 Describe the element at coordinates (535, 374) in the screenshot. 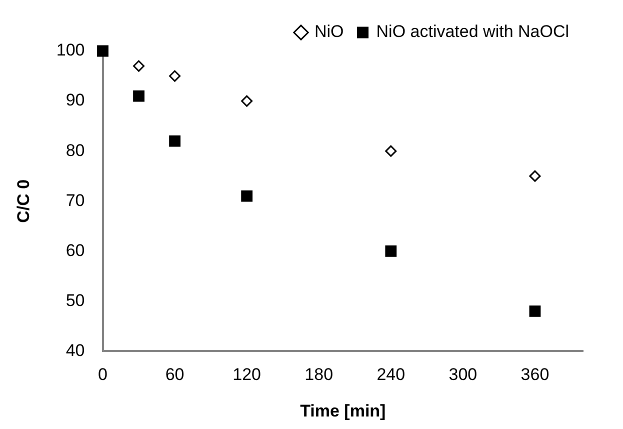

I see `x-tick-label: 360` at that location.